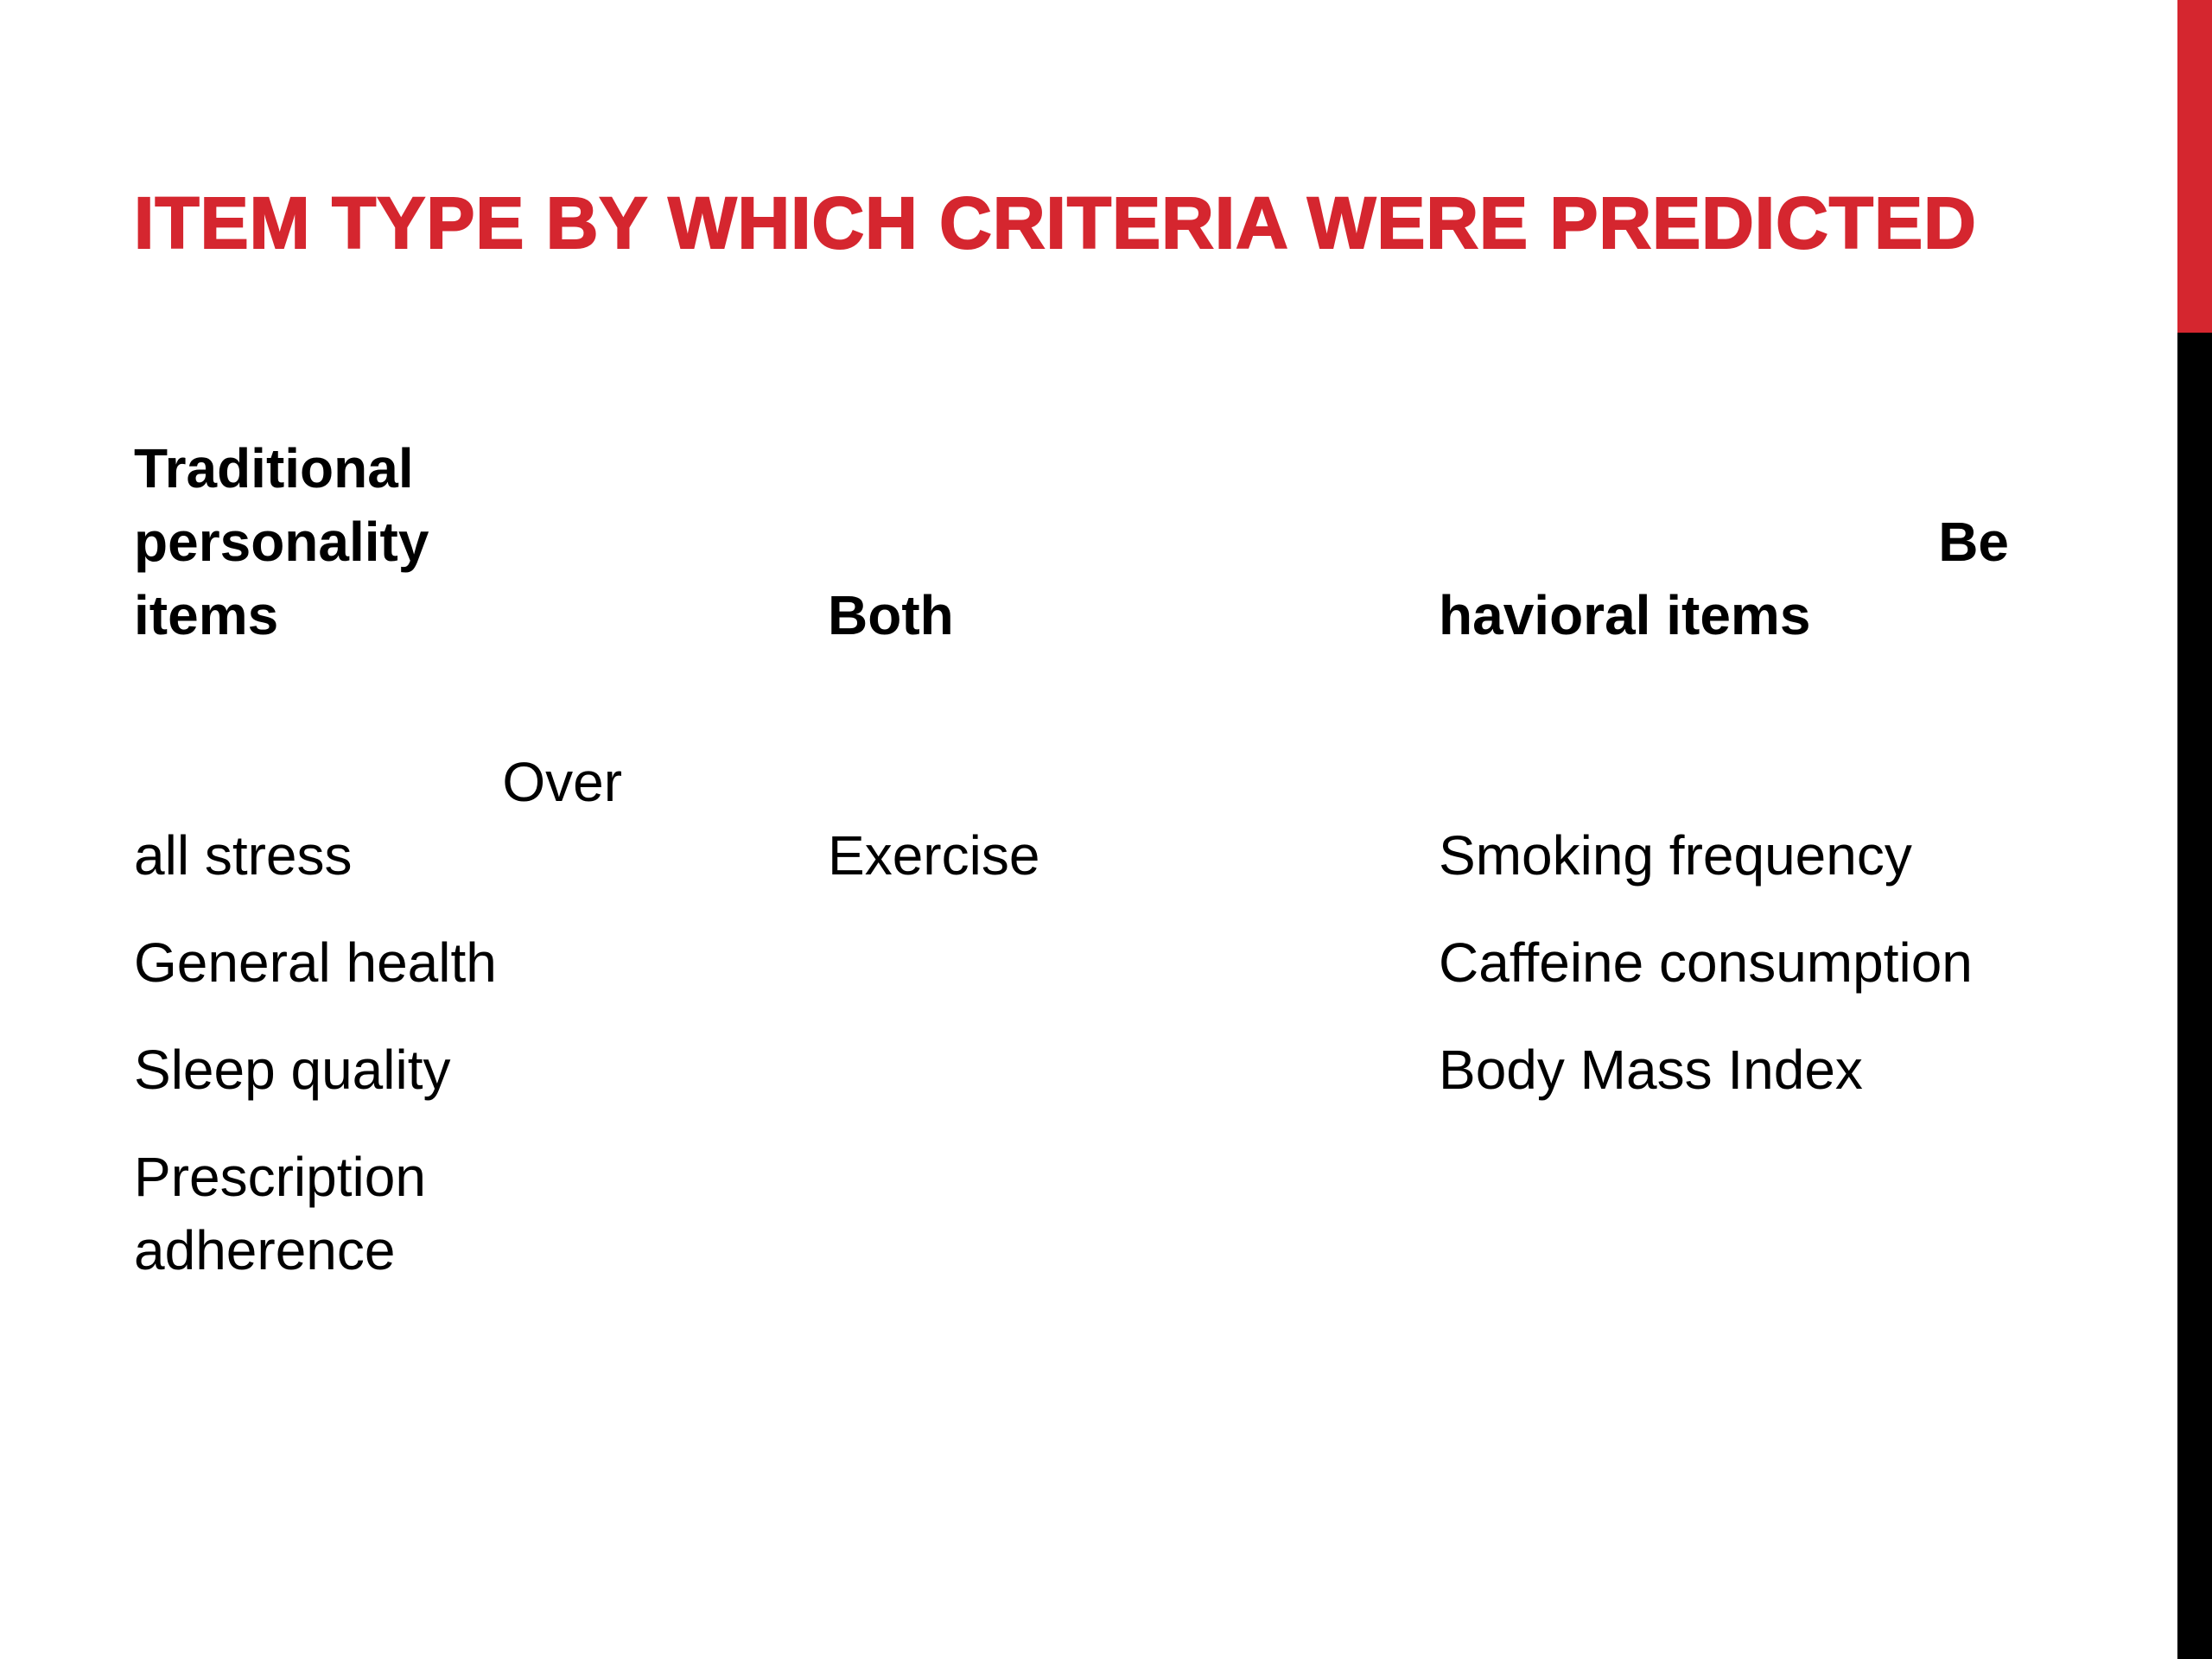  Describe the element at coordinates (281, 542) in the screenshot. I see `column-header-line: personality` at that location.